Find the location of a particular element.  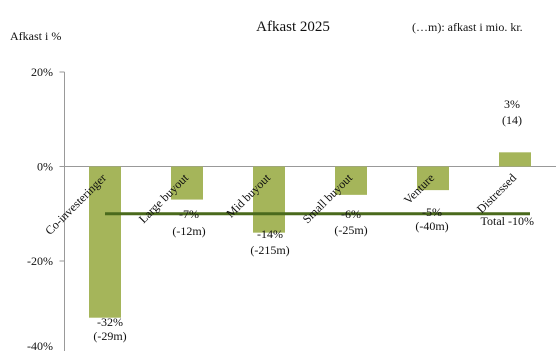

y-tick-label: -20% is located at coordinates (40, 261).